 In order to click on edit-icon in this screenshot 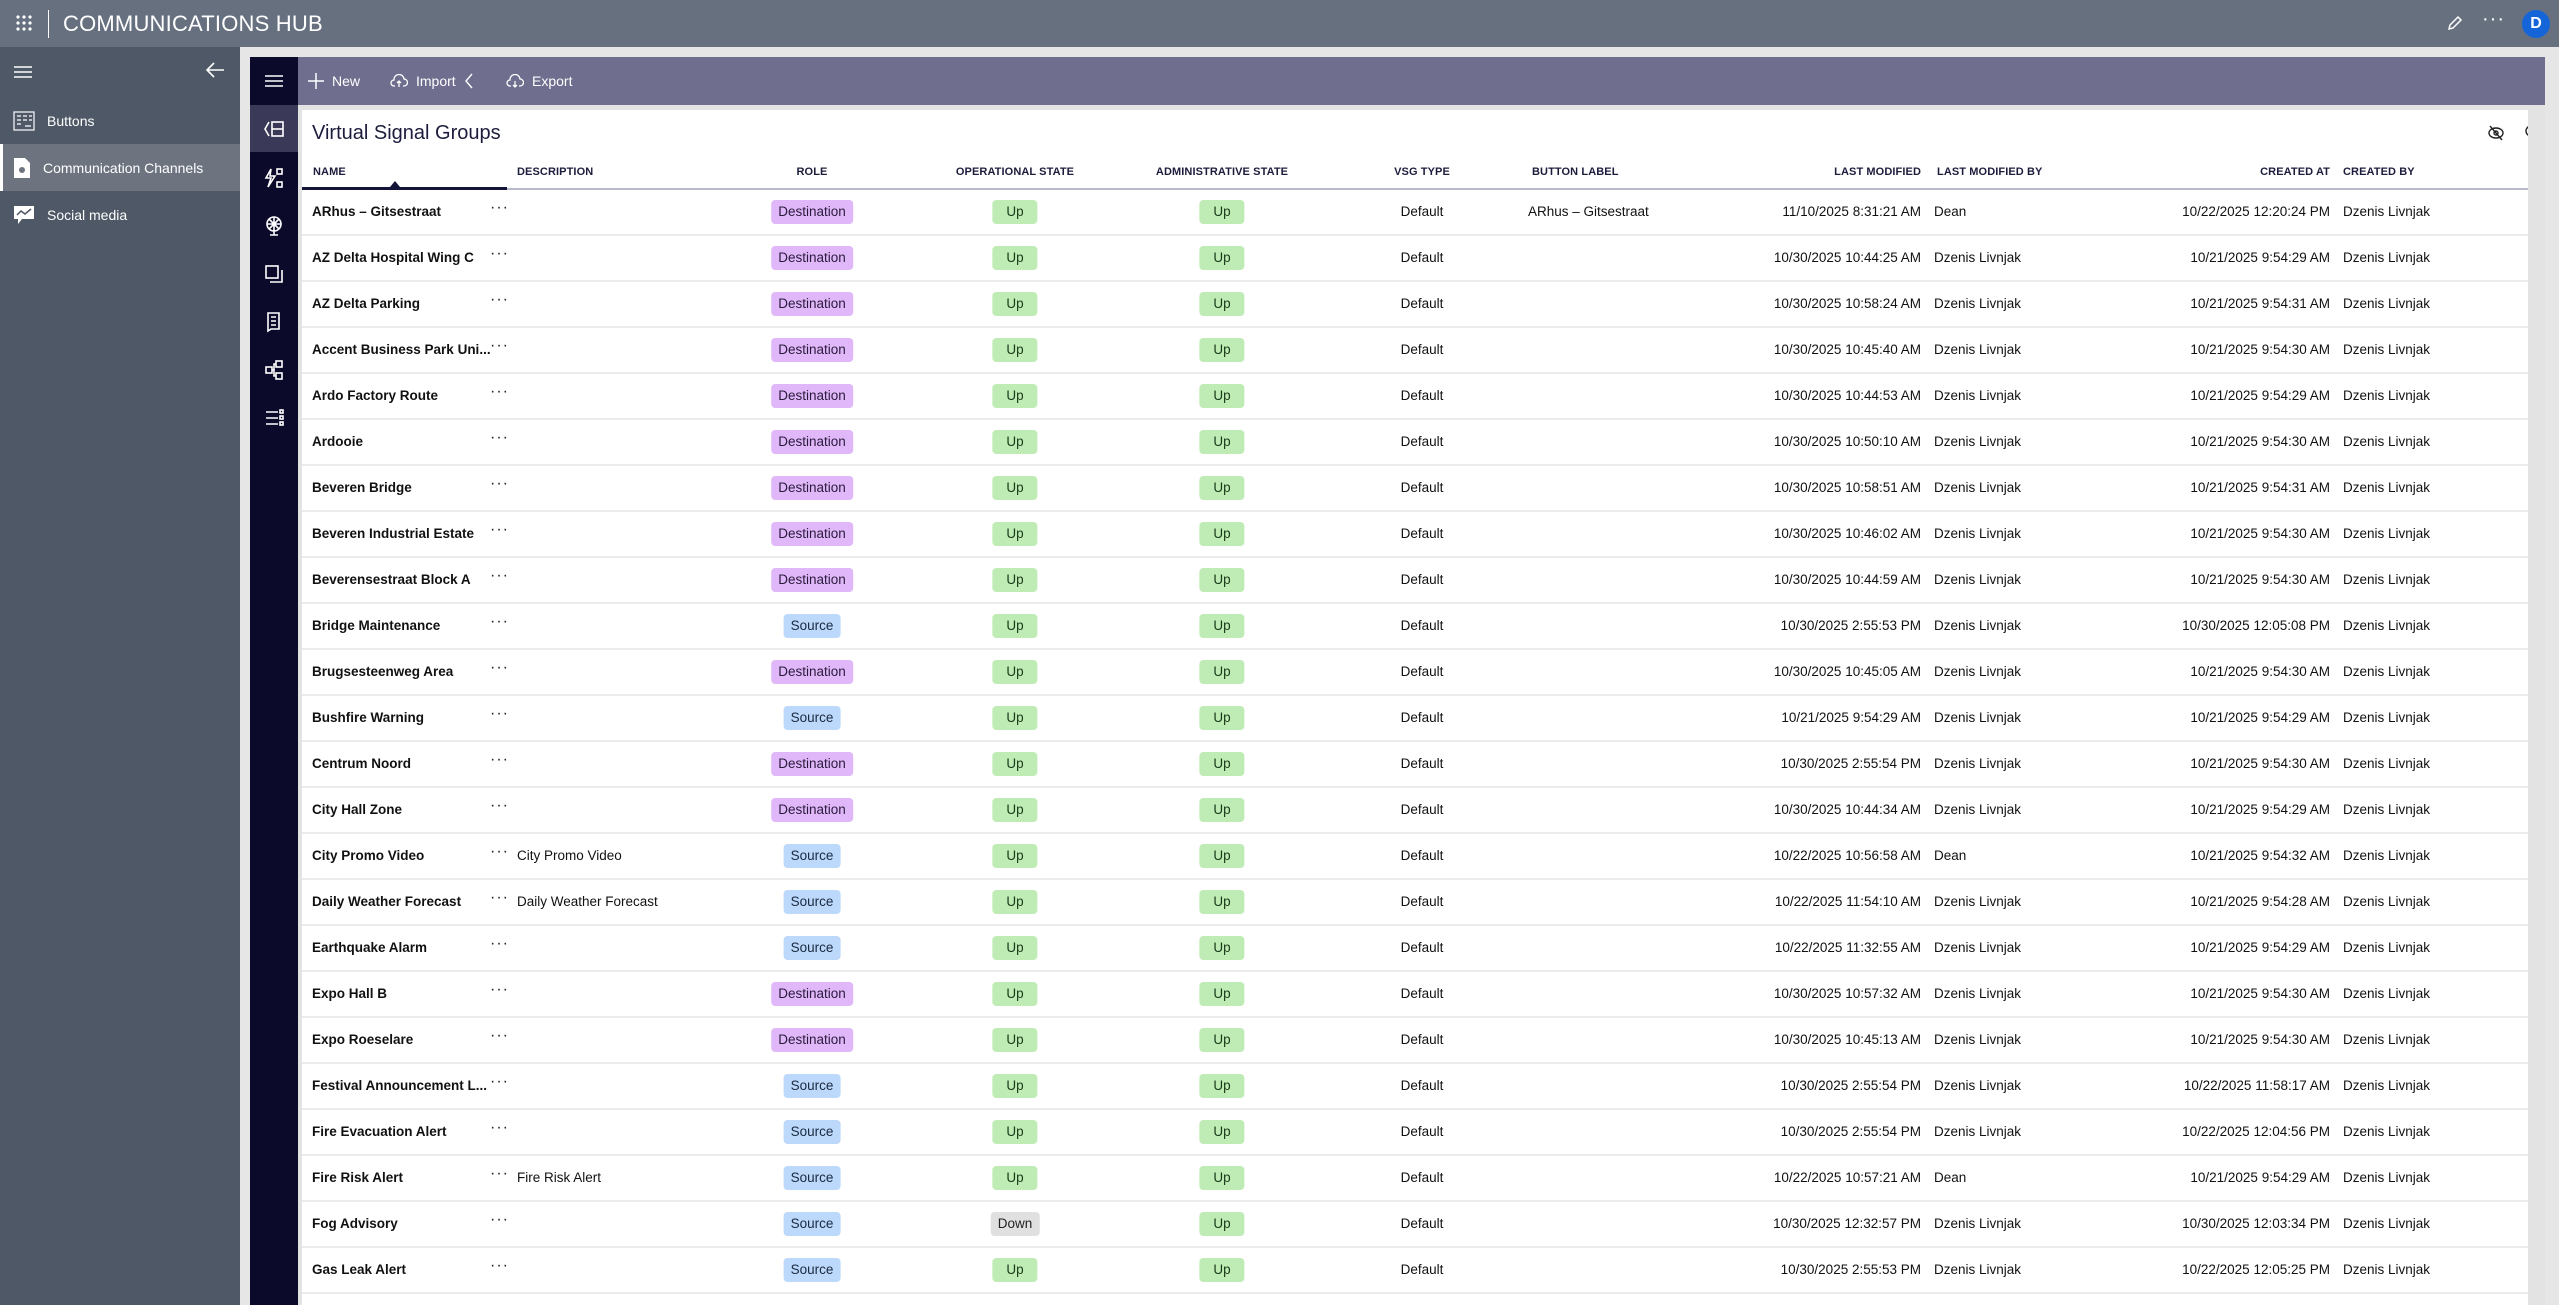, I will do `click(2455, 23)`.